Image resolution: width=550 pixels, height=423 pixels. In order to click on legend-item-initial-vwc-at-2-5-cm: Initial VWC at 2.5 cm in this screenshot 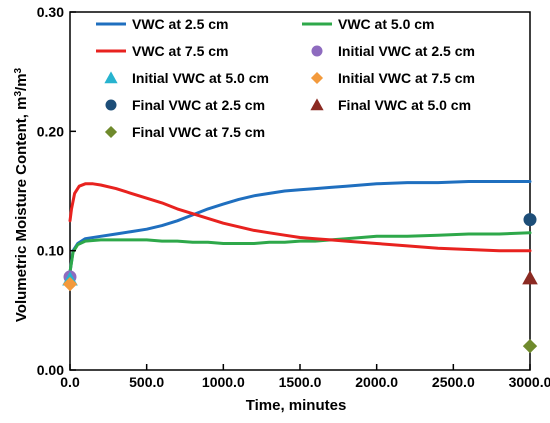, I will do `click(393, 51)`.